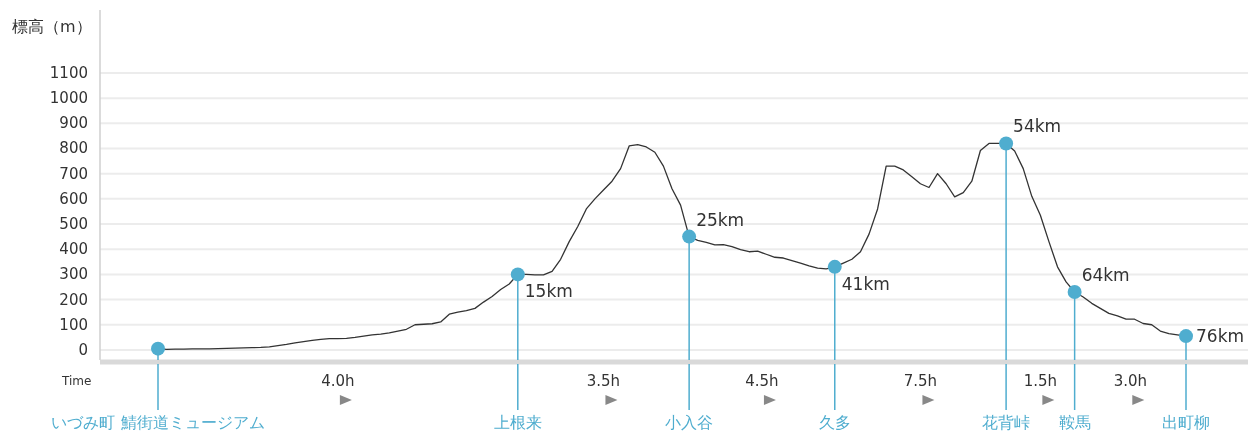  Describe the element at coordinates (52, 26) in the screenshot. I see `y-axis-title: 標高（m）` at that location.